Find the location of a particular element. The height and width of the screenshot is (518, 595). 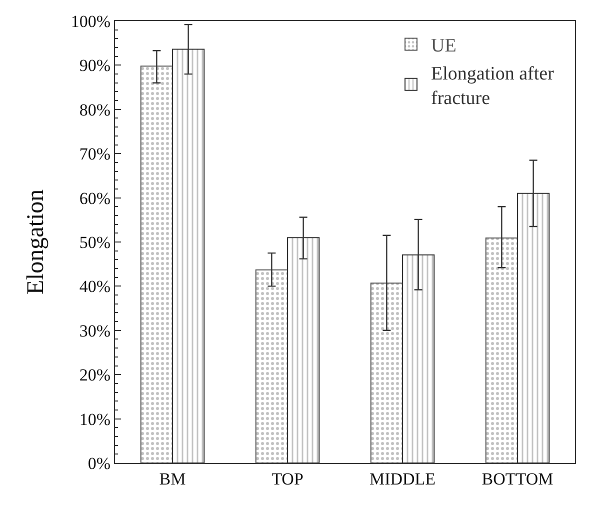

y-tick-label: 60% is located at coordinates (95, 198).